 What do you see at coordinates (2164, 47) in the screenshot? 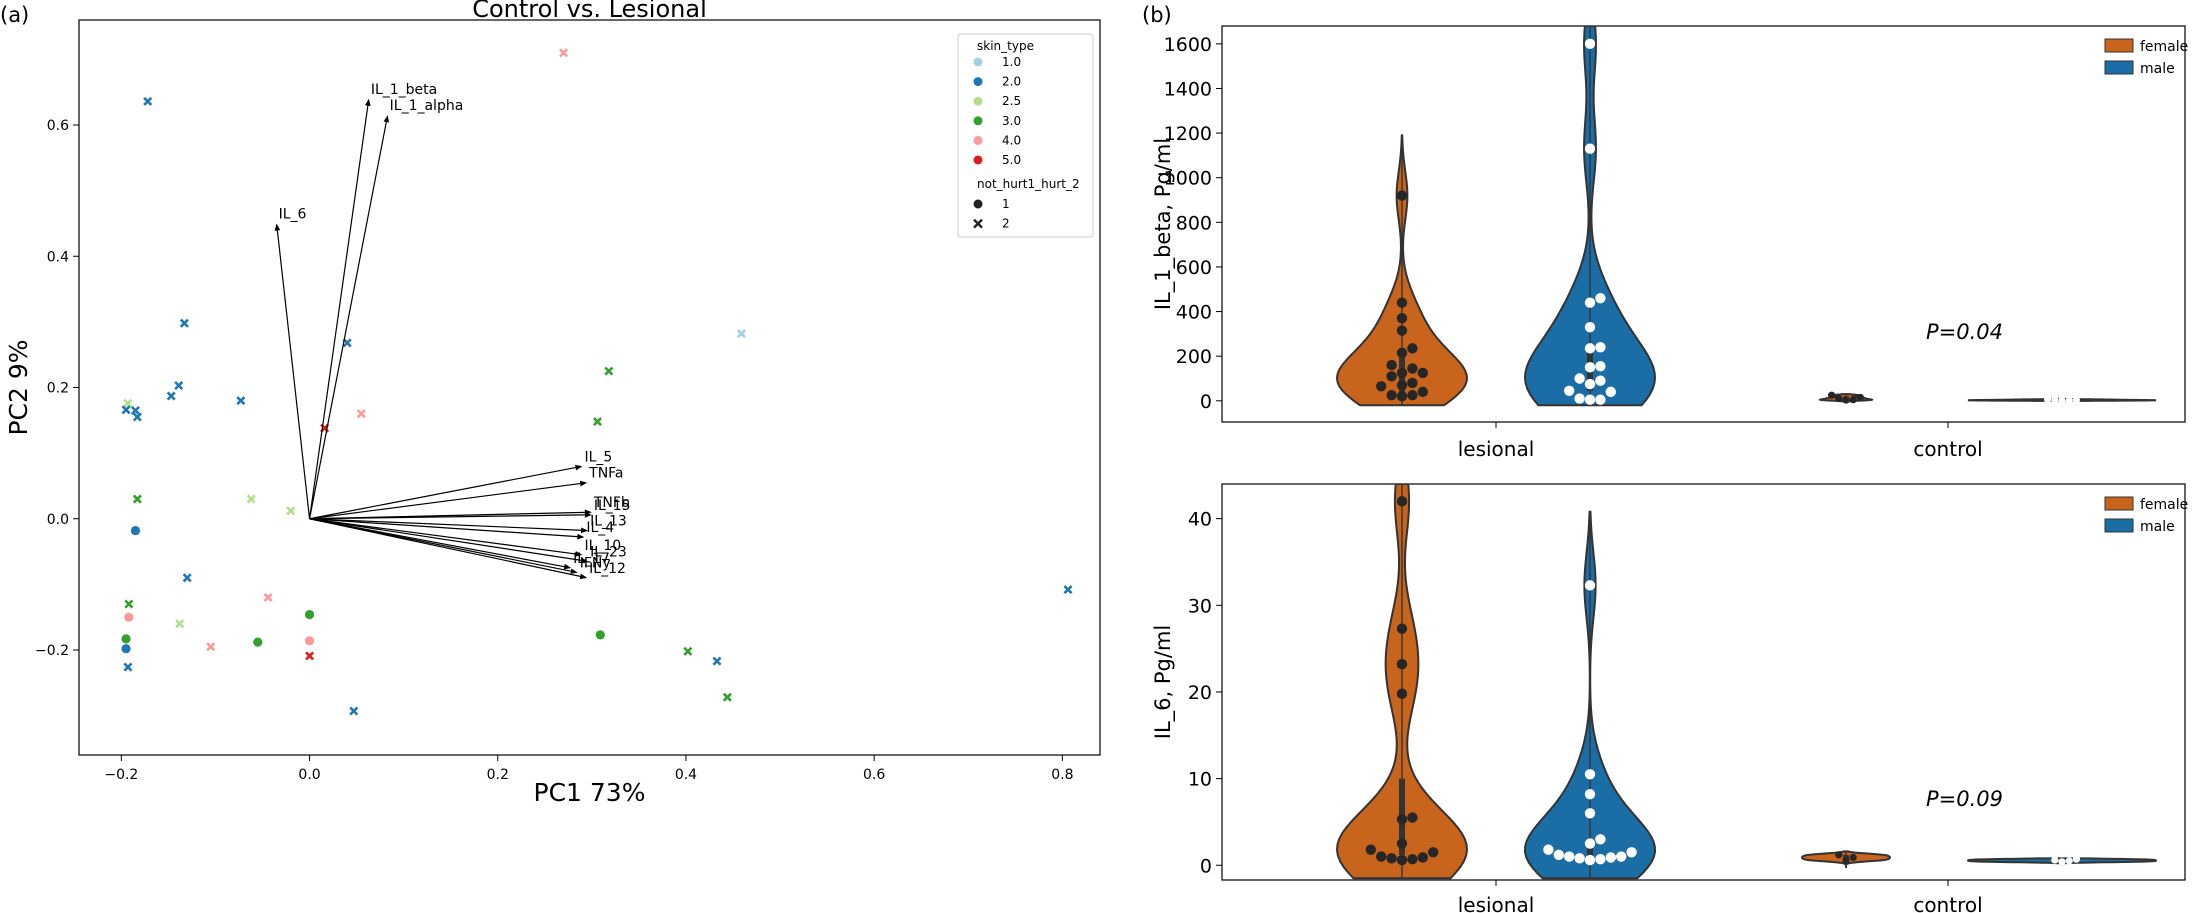
I see `legend-item: female` at bounding box center [2164, 47].